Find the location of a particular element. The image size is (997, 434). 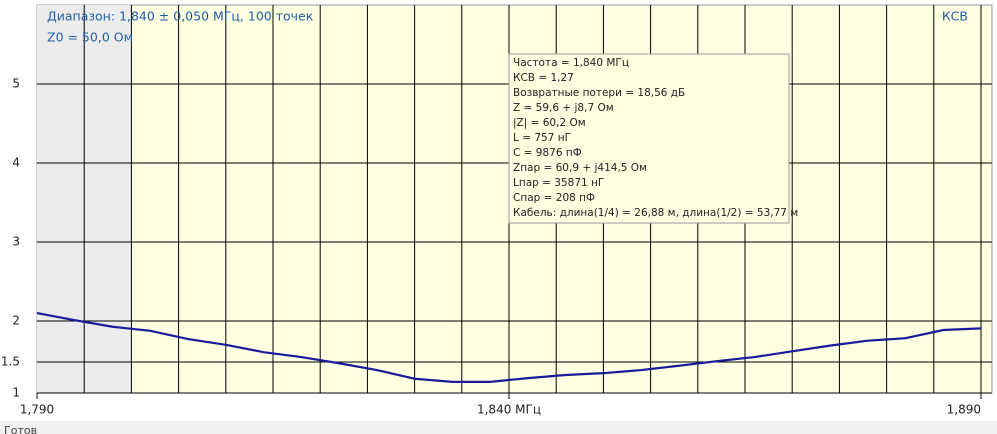

readout-line: L = 757 нГ is located at coordinates (542, 138).